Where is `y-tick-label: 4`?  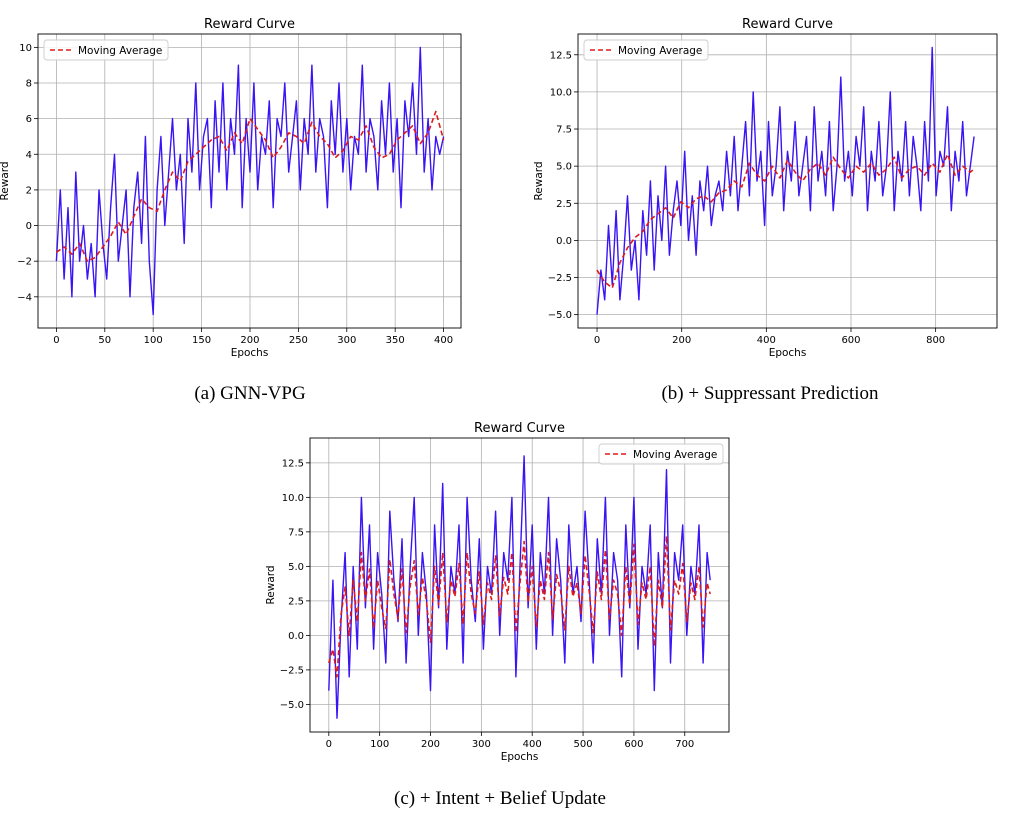
y-tick-label: 4 is located at coordinates (29, 155).